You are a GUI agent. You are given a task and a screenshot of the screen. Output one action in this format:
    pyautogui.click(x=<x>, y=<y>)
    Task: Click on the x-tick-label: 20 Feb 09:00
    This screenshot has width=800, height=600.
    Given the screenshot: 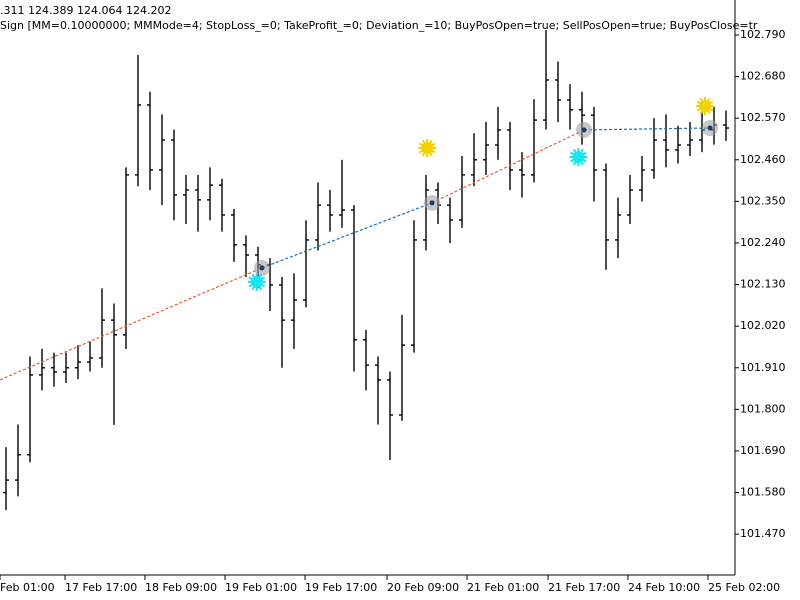 What is the action you would take?
    pyautogui.click(x=423, y=587)
    